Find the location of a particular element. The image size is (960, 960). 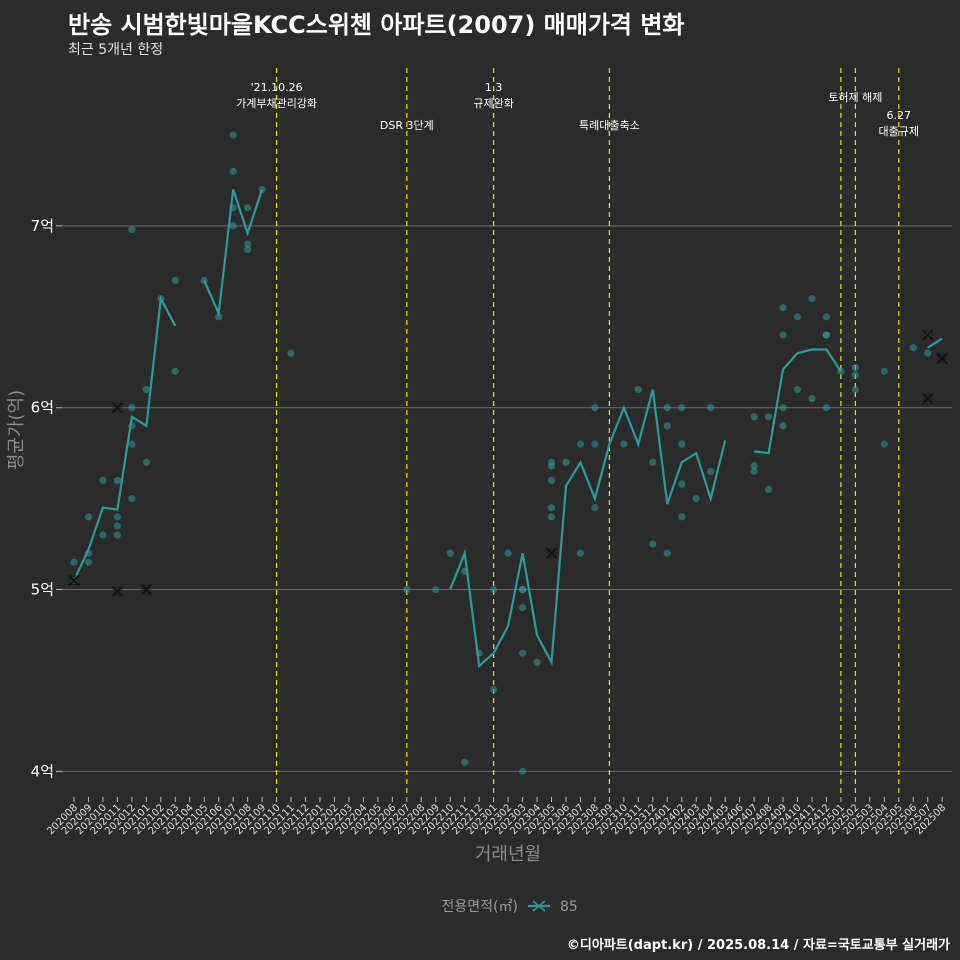

legend-entry: 85 is located at coordinates (569, 907).